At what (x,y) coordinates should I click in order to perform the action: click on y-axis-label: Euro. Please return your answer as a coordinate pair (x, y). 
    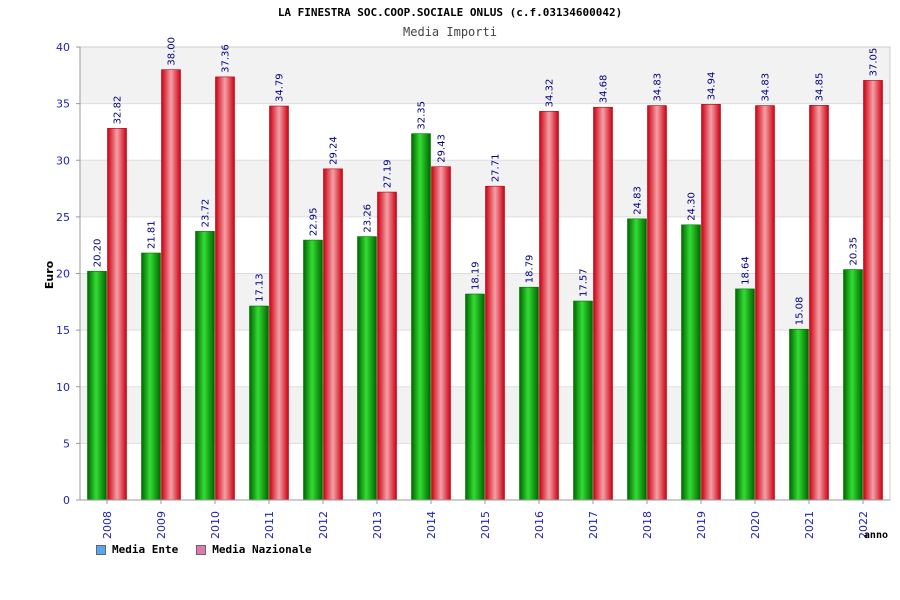
    Looking at the image, I should click on (49, 274).